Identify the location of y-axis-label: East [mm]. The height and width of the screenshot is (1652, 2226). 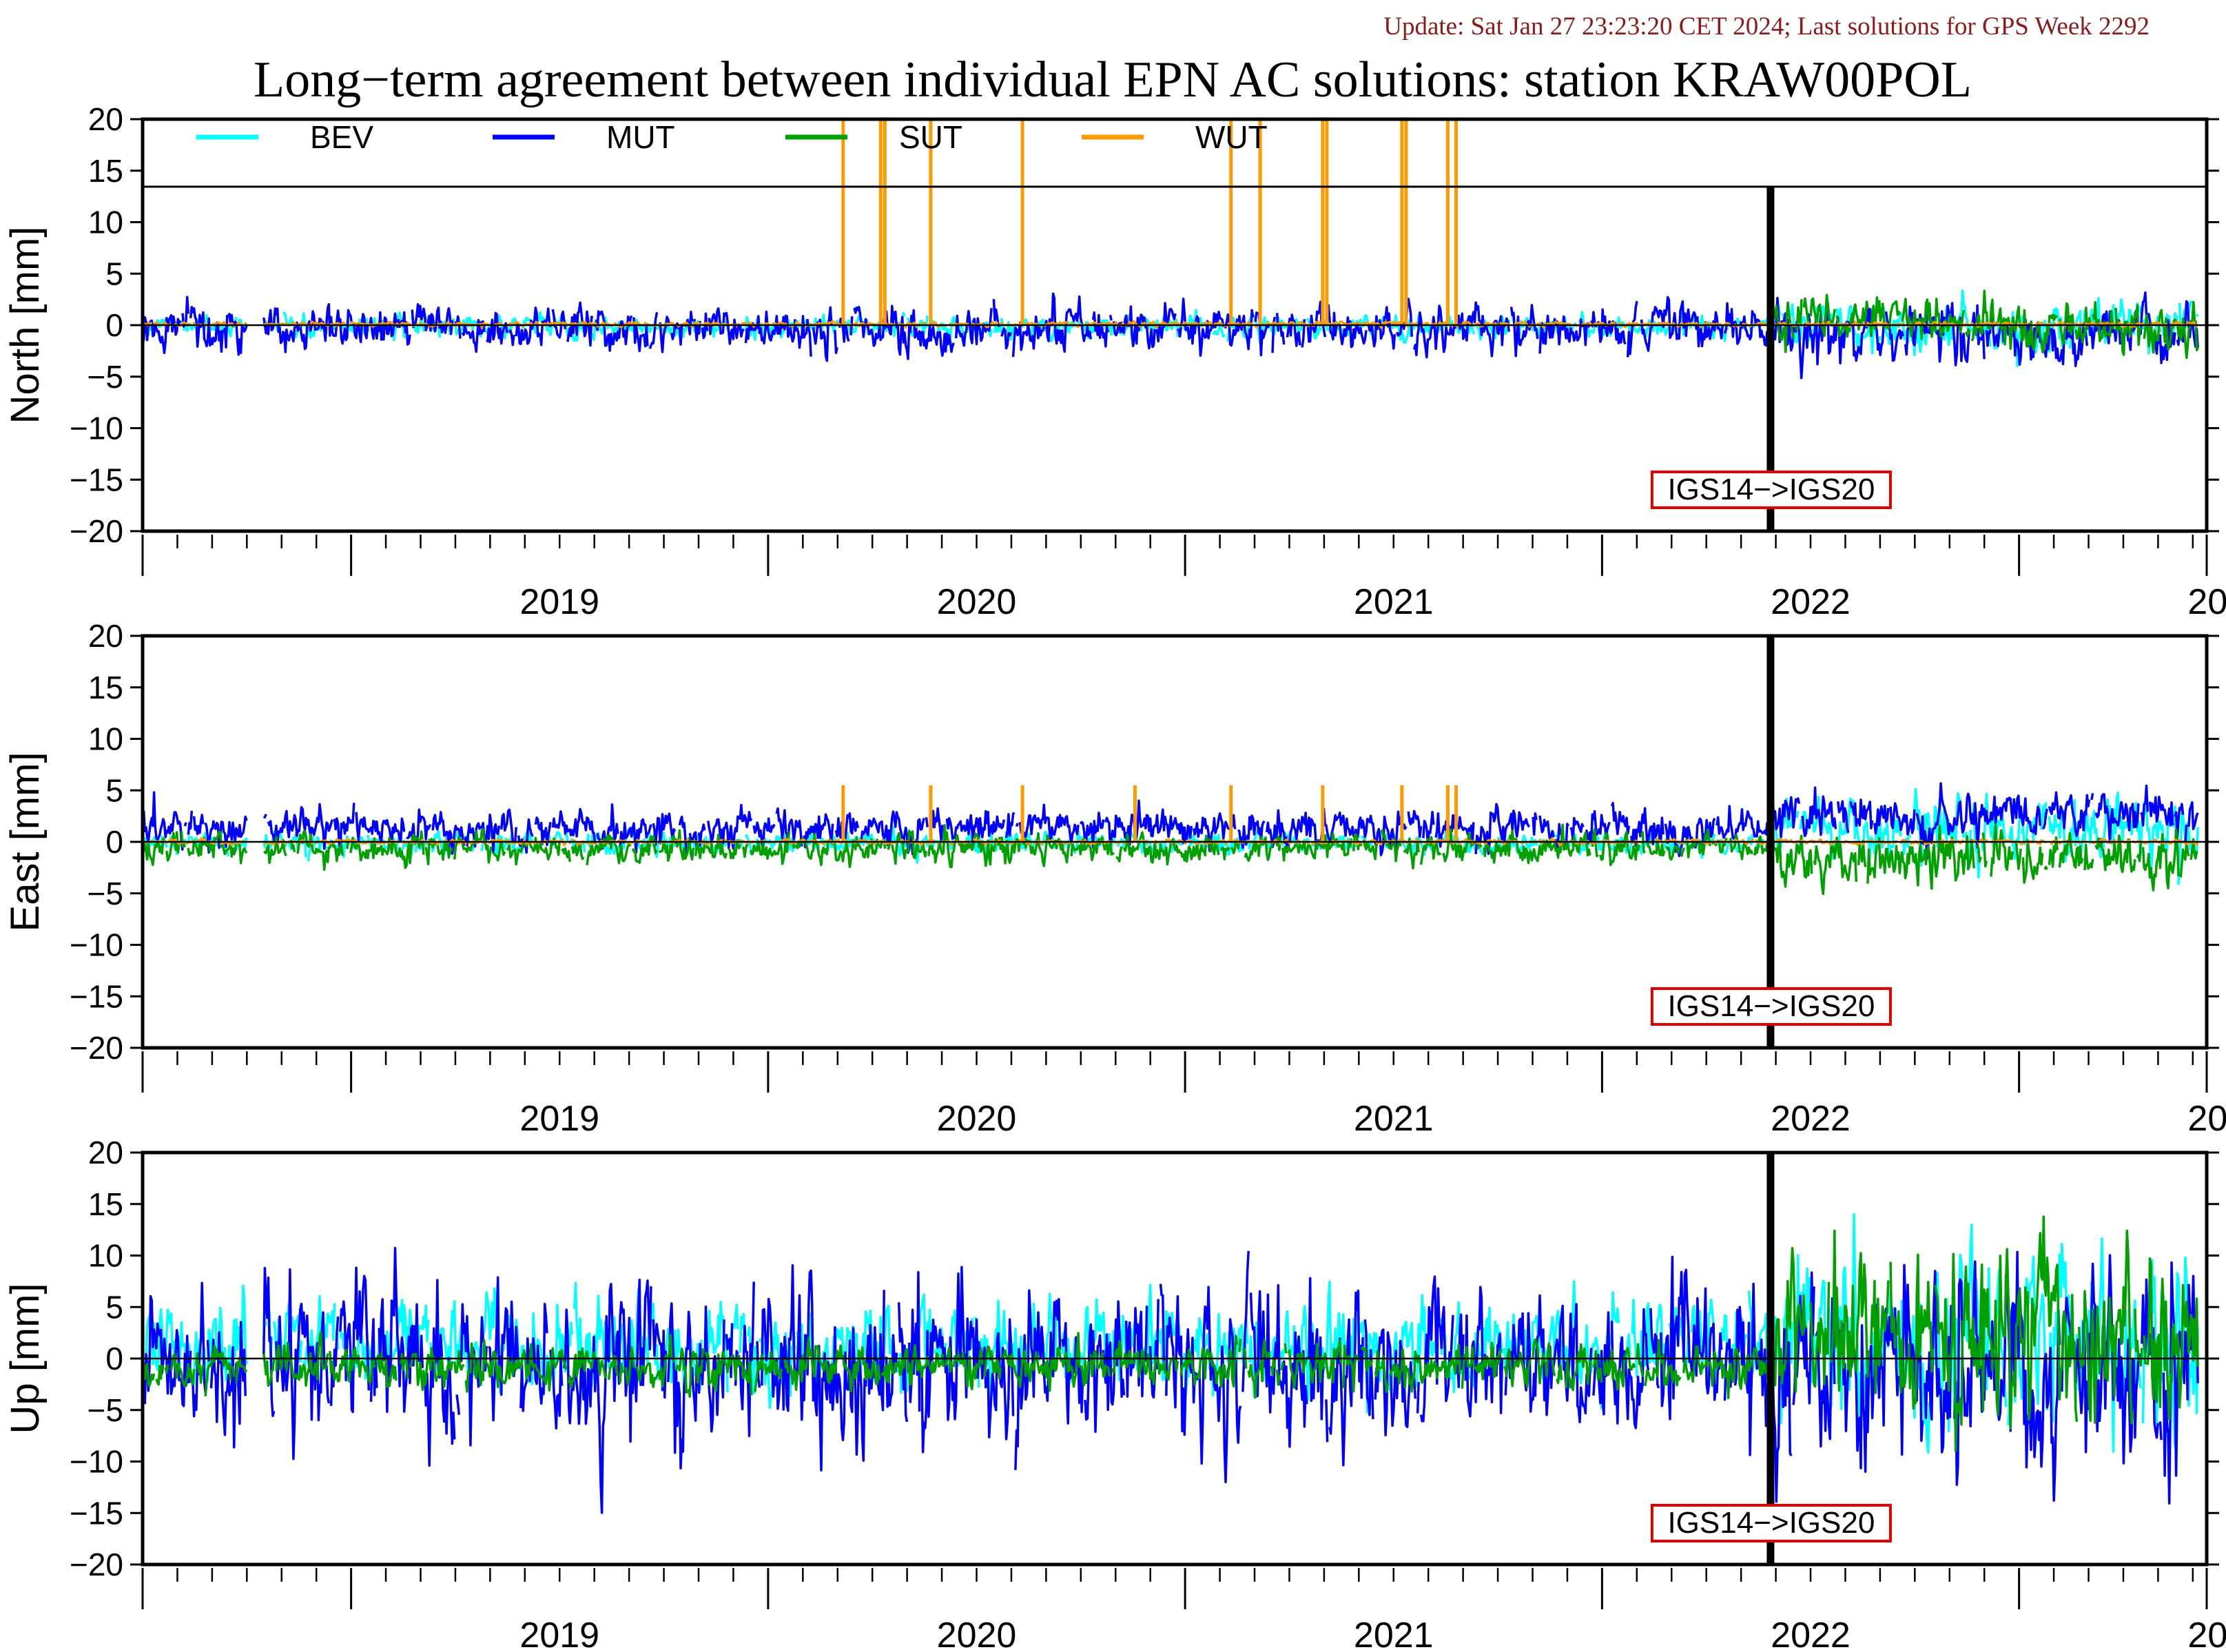
(25, 841).